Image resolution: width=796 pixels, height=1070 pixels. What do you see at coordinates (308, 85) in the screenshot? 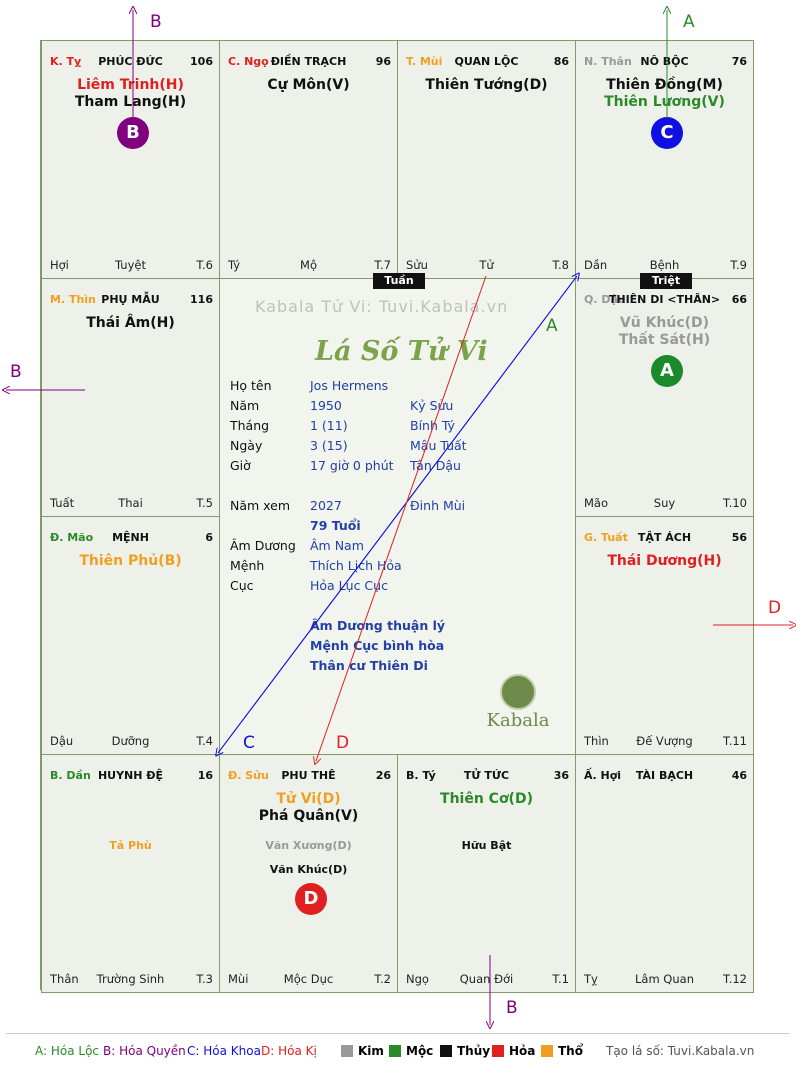
I see `star-name: Cự Môn(V)` at bounding box center [308, 85].